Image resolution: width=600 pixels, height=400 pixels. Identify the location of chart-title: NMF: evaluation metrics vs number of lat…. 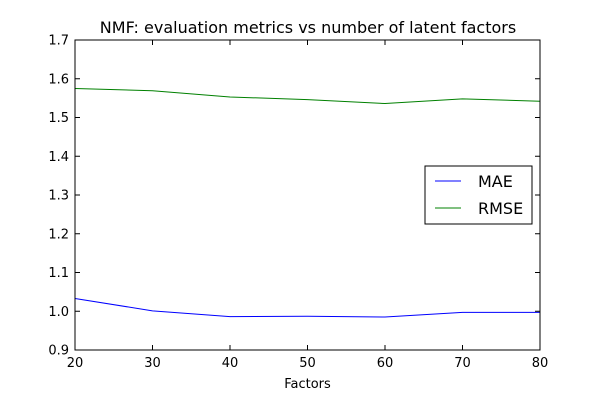
(308, 27).